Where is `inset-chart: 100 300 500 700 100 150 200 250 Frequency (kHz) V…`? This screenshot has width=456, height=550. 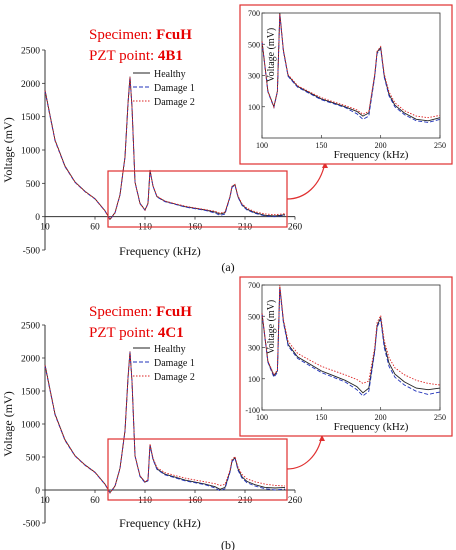 inset-chart: 100 300 500 700 100 150 200 250 Frequency (kHz) V… is located at coordinates (346, 84).